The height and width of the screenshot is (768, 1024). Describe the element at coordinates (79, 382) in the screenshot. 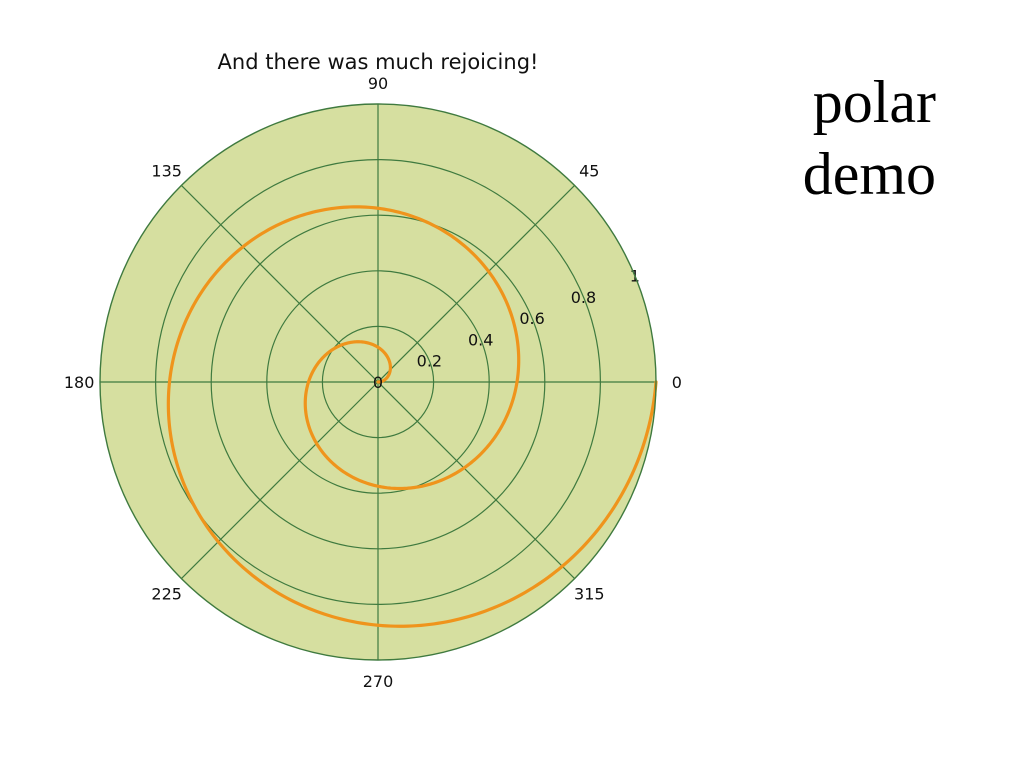

I see `theta-tick-label: 180` at that location.